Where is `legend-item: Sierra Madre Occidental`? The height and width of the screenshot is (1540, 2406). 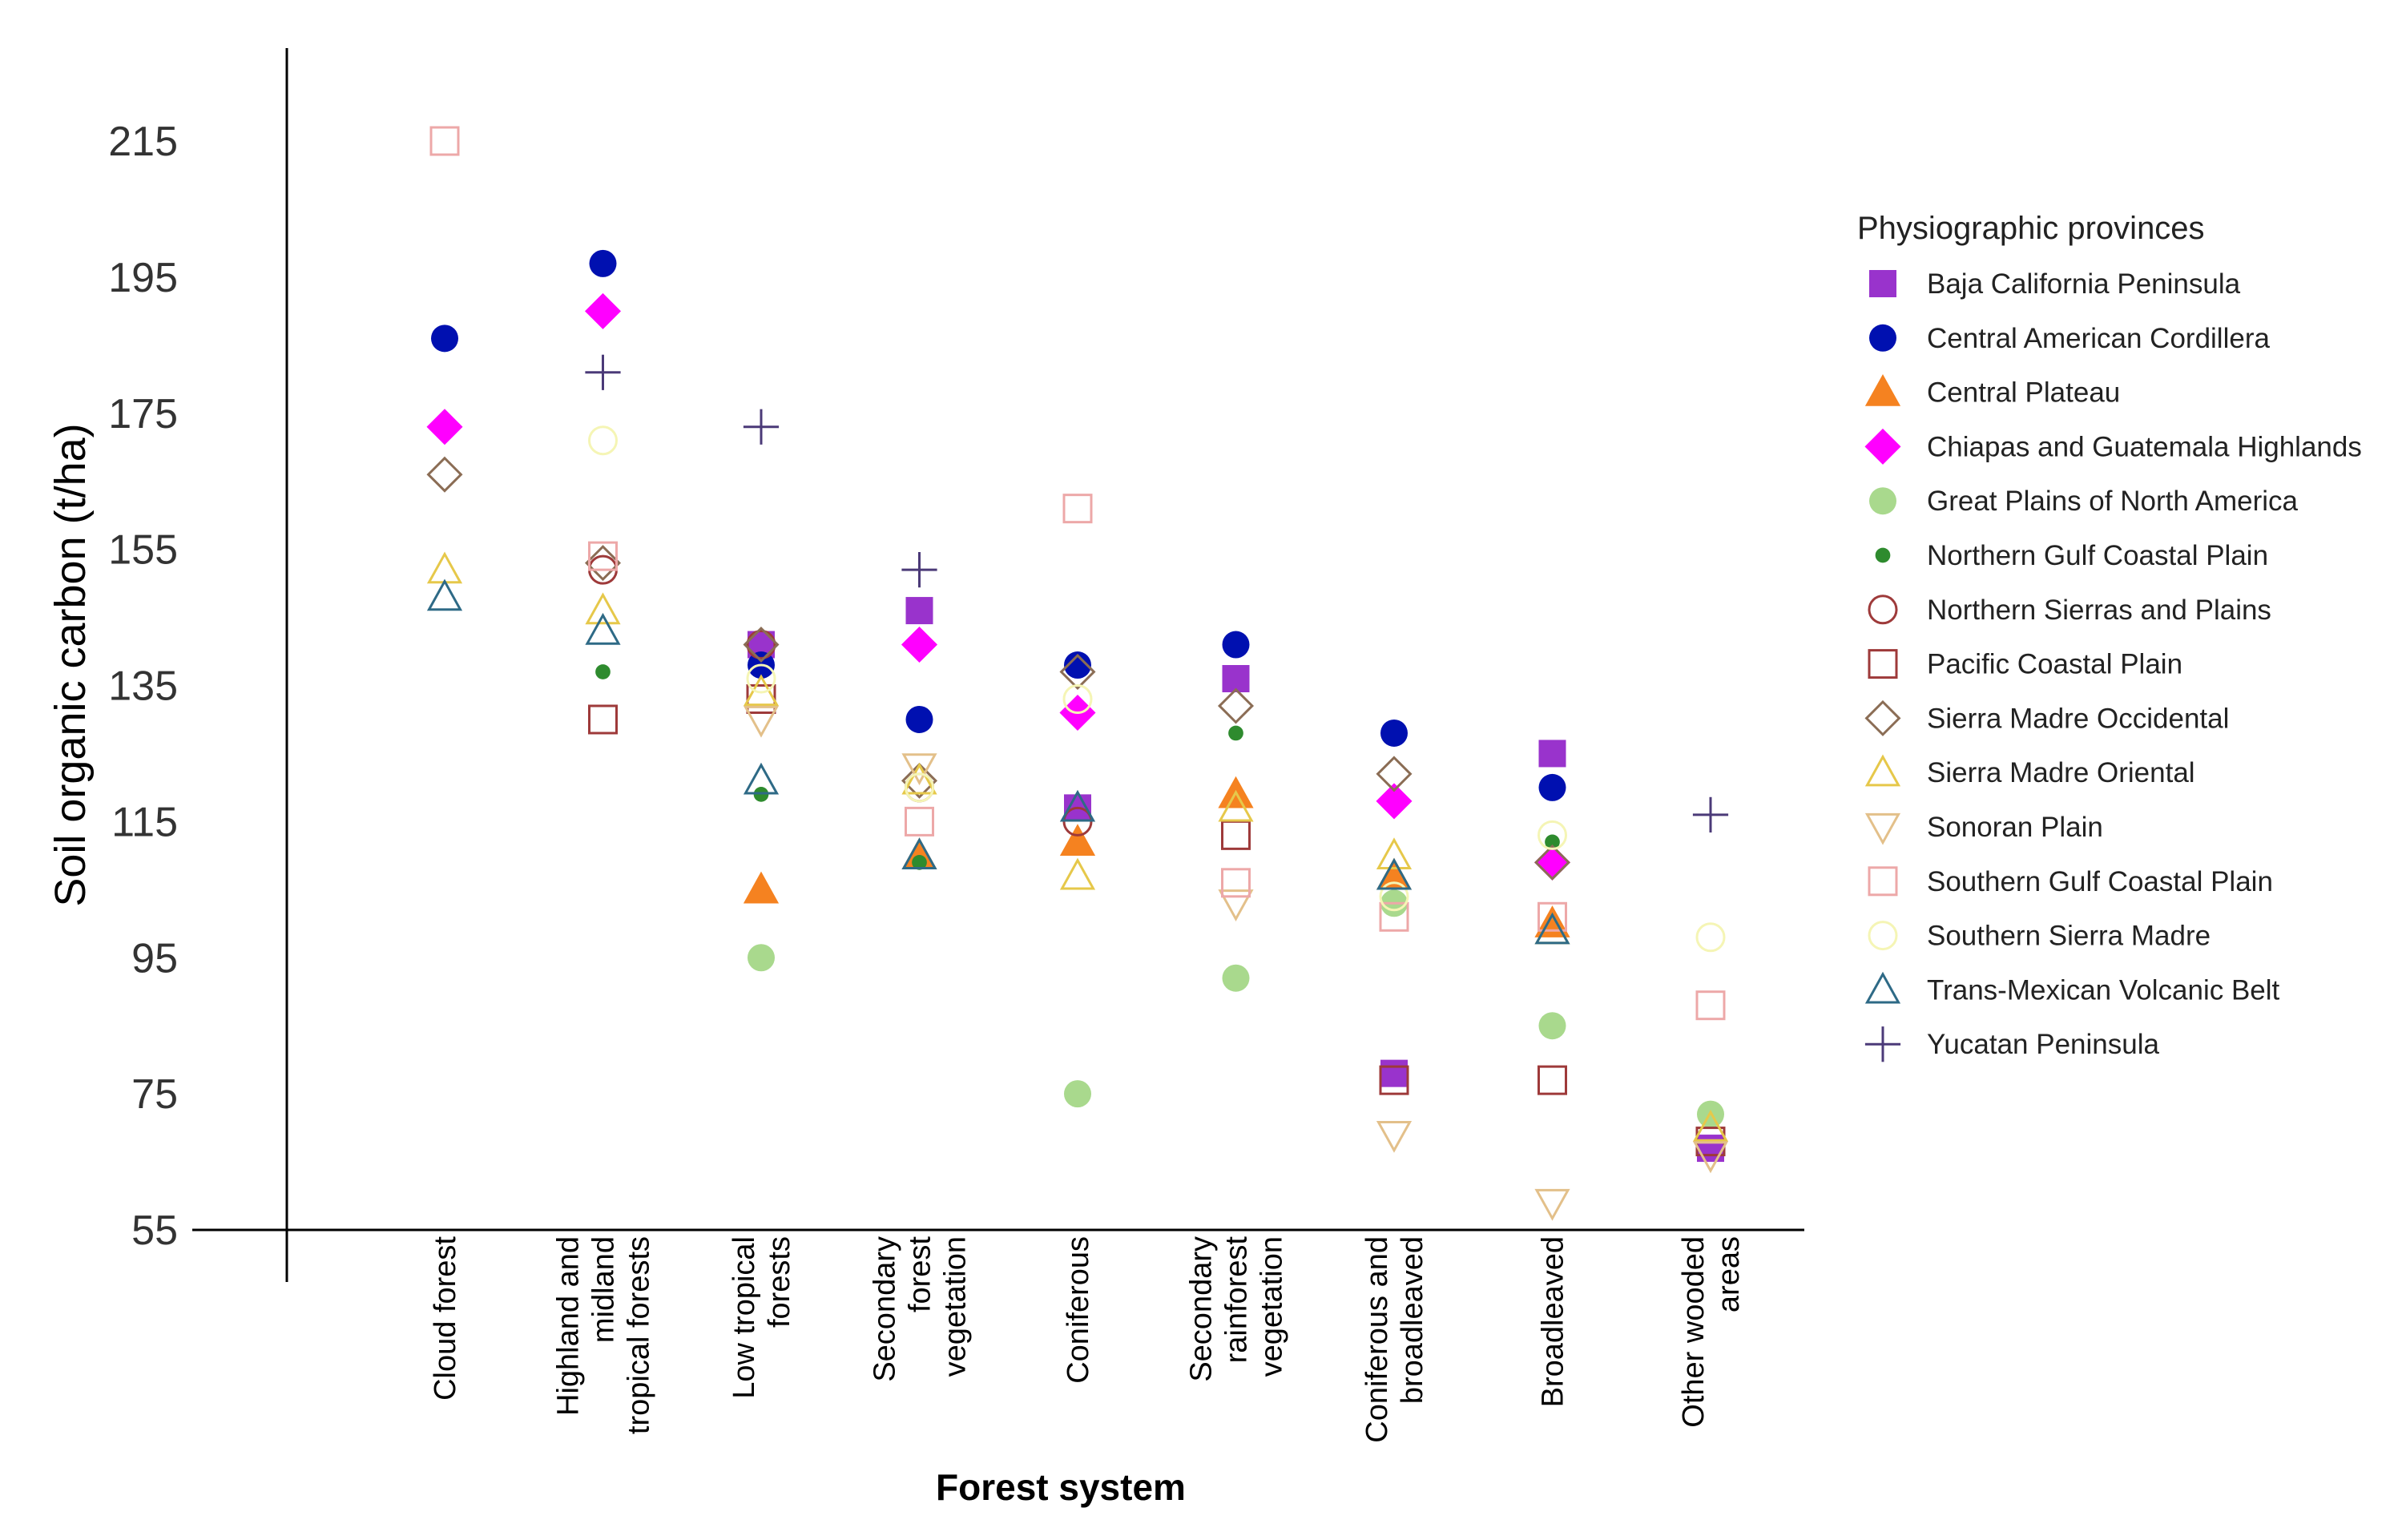
legend-item: Sierra Madre Occidental is located at coordinates (2046, 718).